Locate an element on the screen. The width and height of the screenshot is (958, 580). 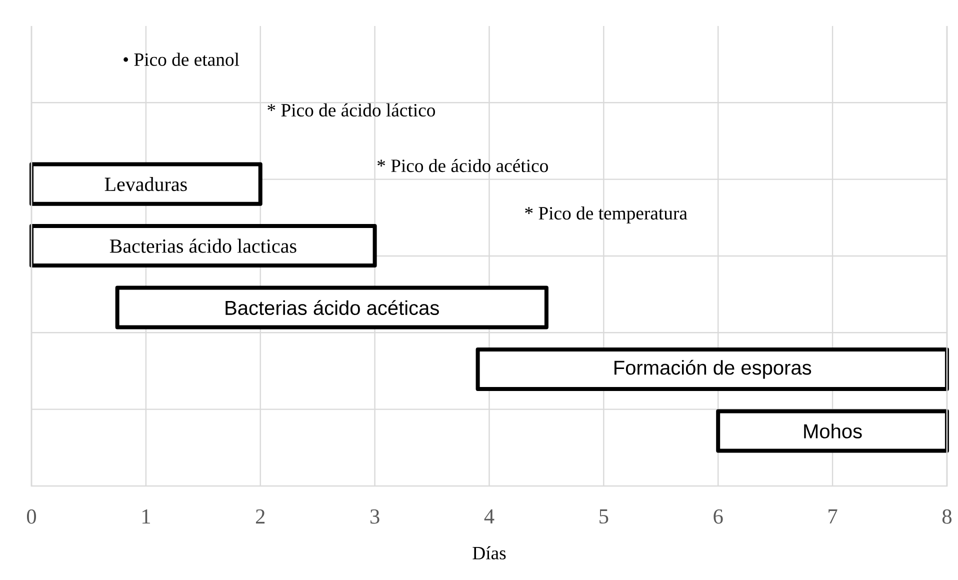
y-tick-label: Formación de esporas is located at coordinates (713, 369).